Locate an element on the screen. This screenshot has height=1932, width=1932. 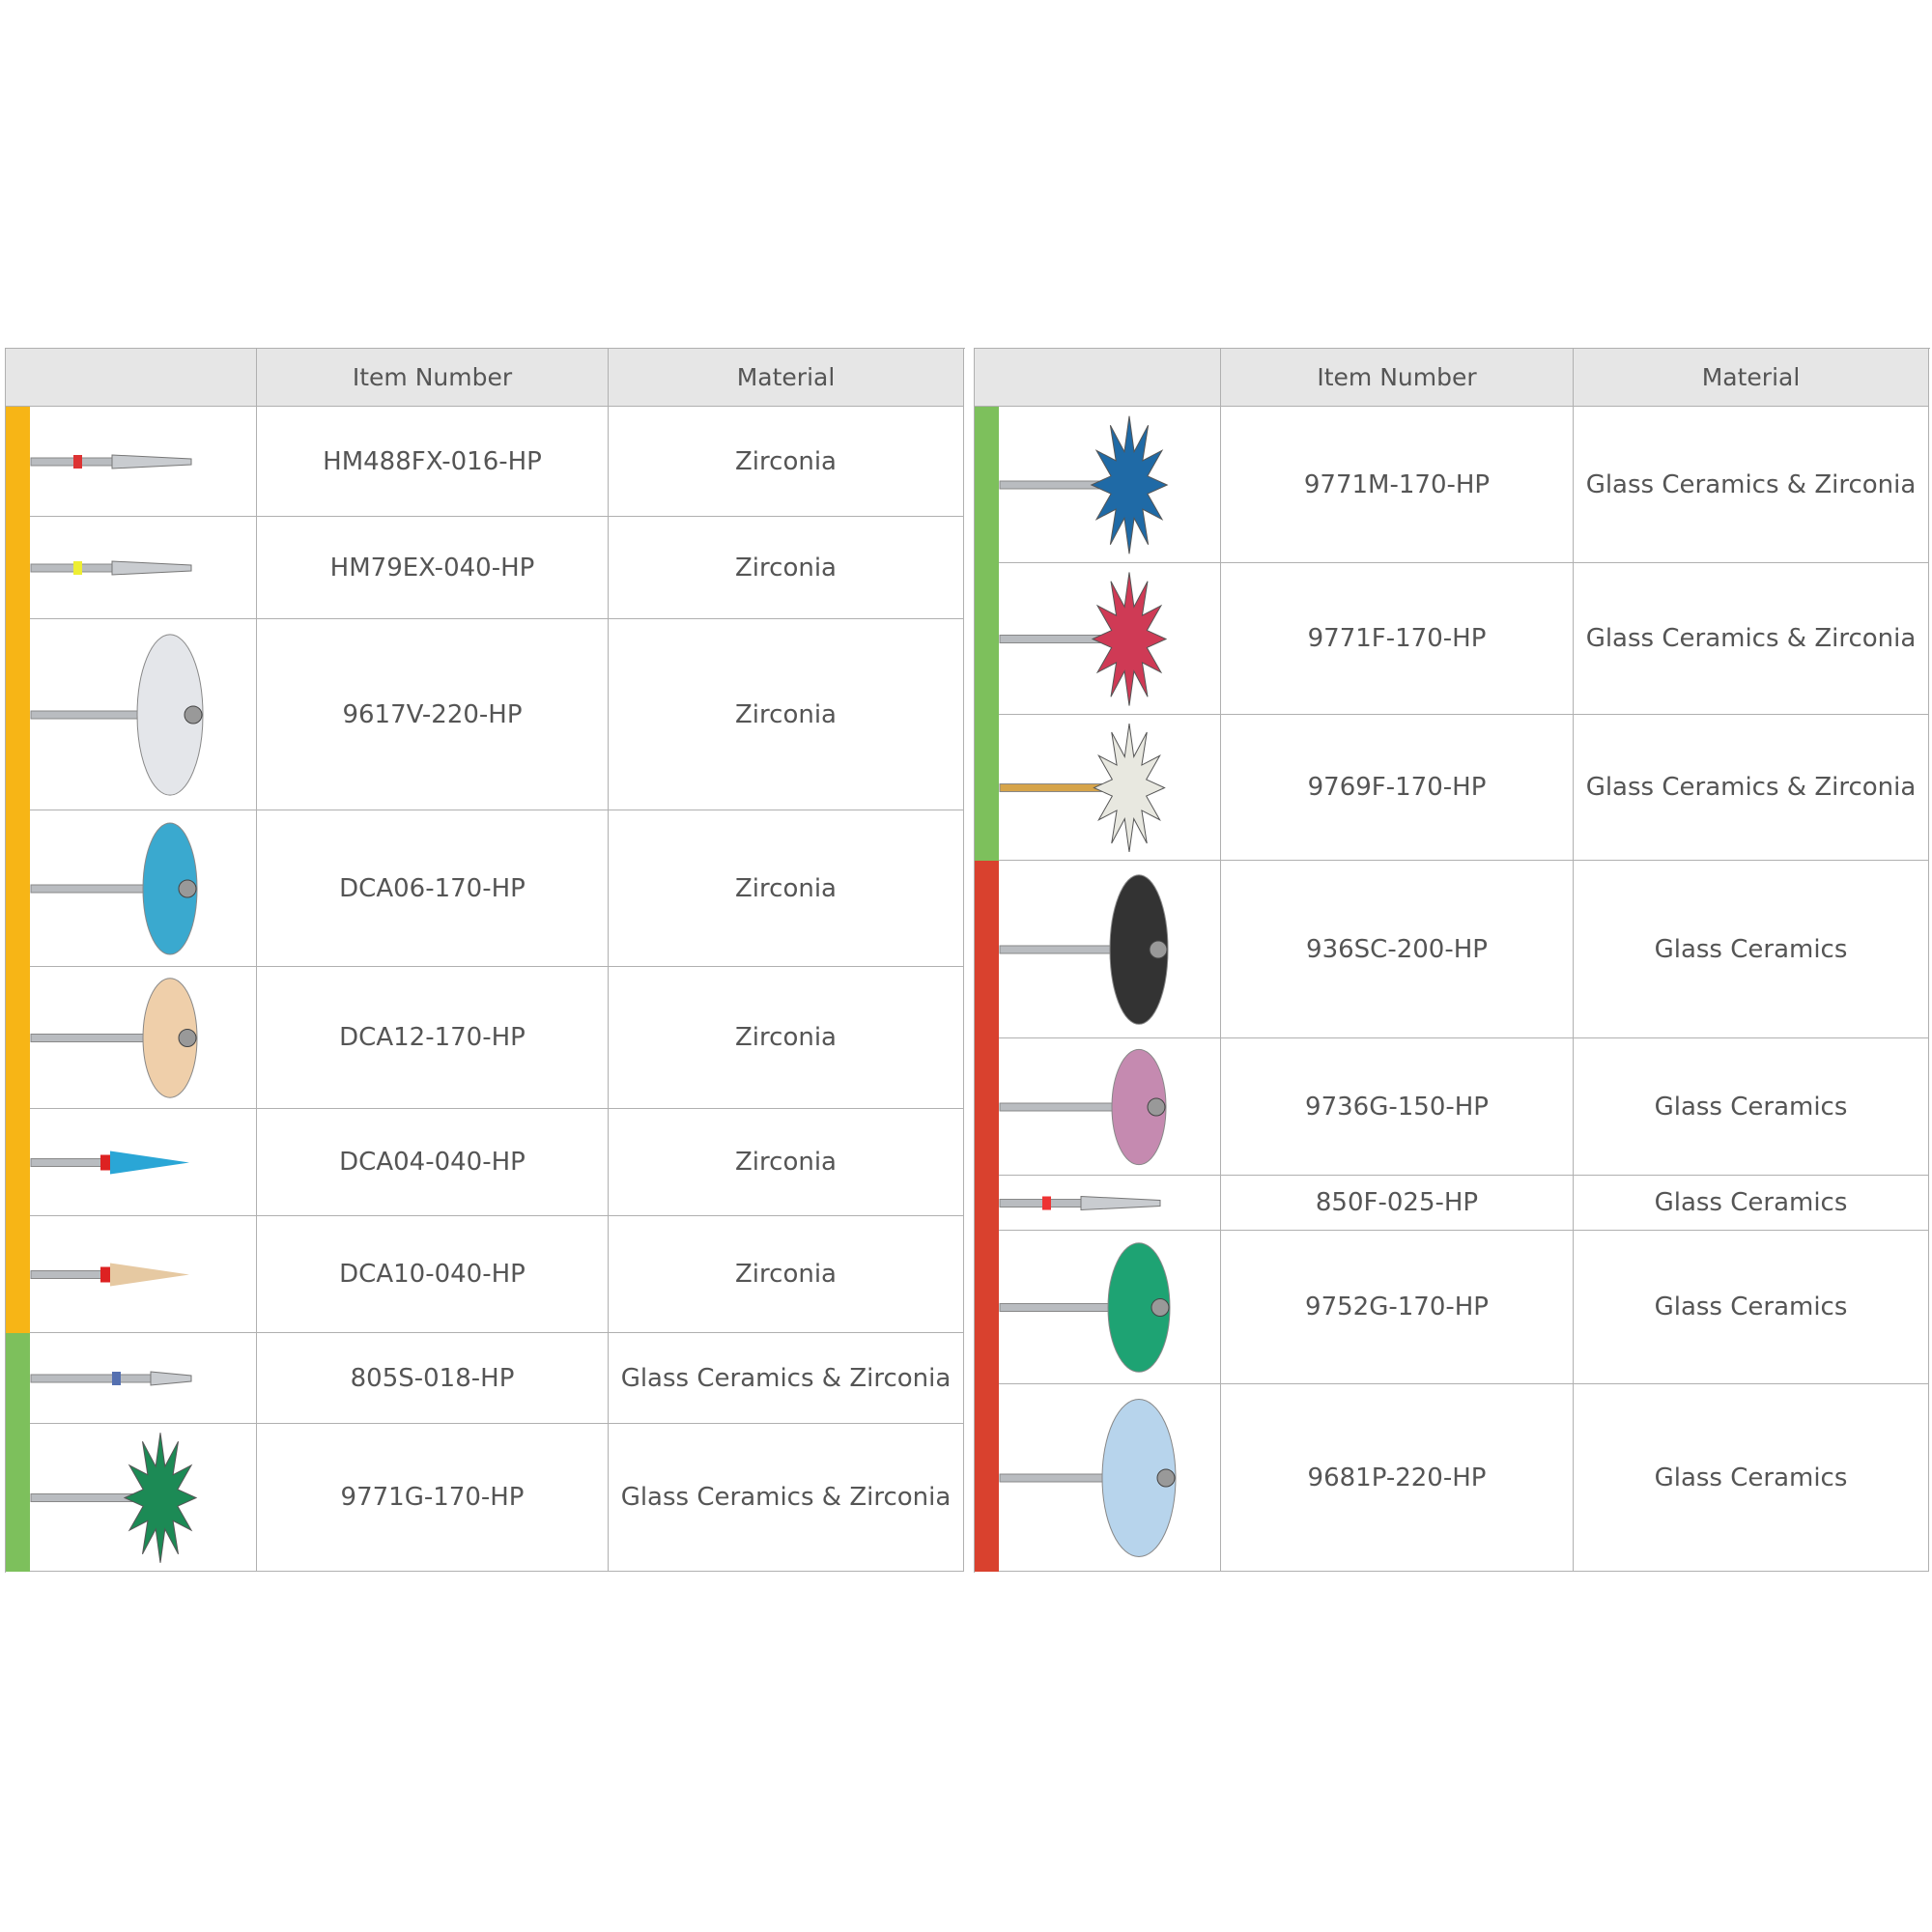
item-number: 9771F-170-HP is located at coordinates (1397, 639).